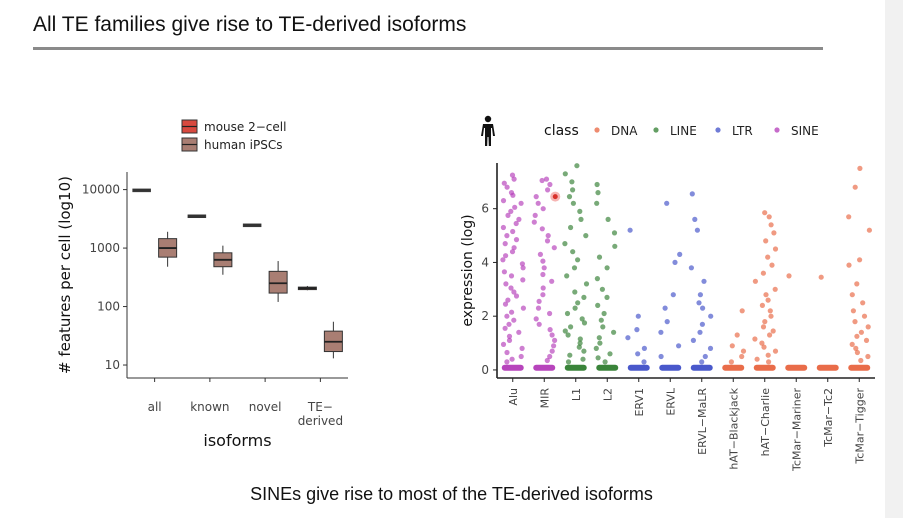 The width and height of the screenshot is (903, 518). I want to click on scatter-legend-title: class, so click(561, 131).